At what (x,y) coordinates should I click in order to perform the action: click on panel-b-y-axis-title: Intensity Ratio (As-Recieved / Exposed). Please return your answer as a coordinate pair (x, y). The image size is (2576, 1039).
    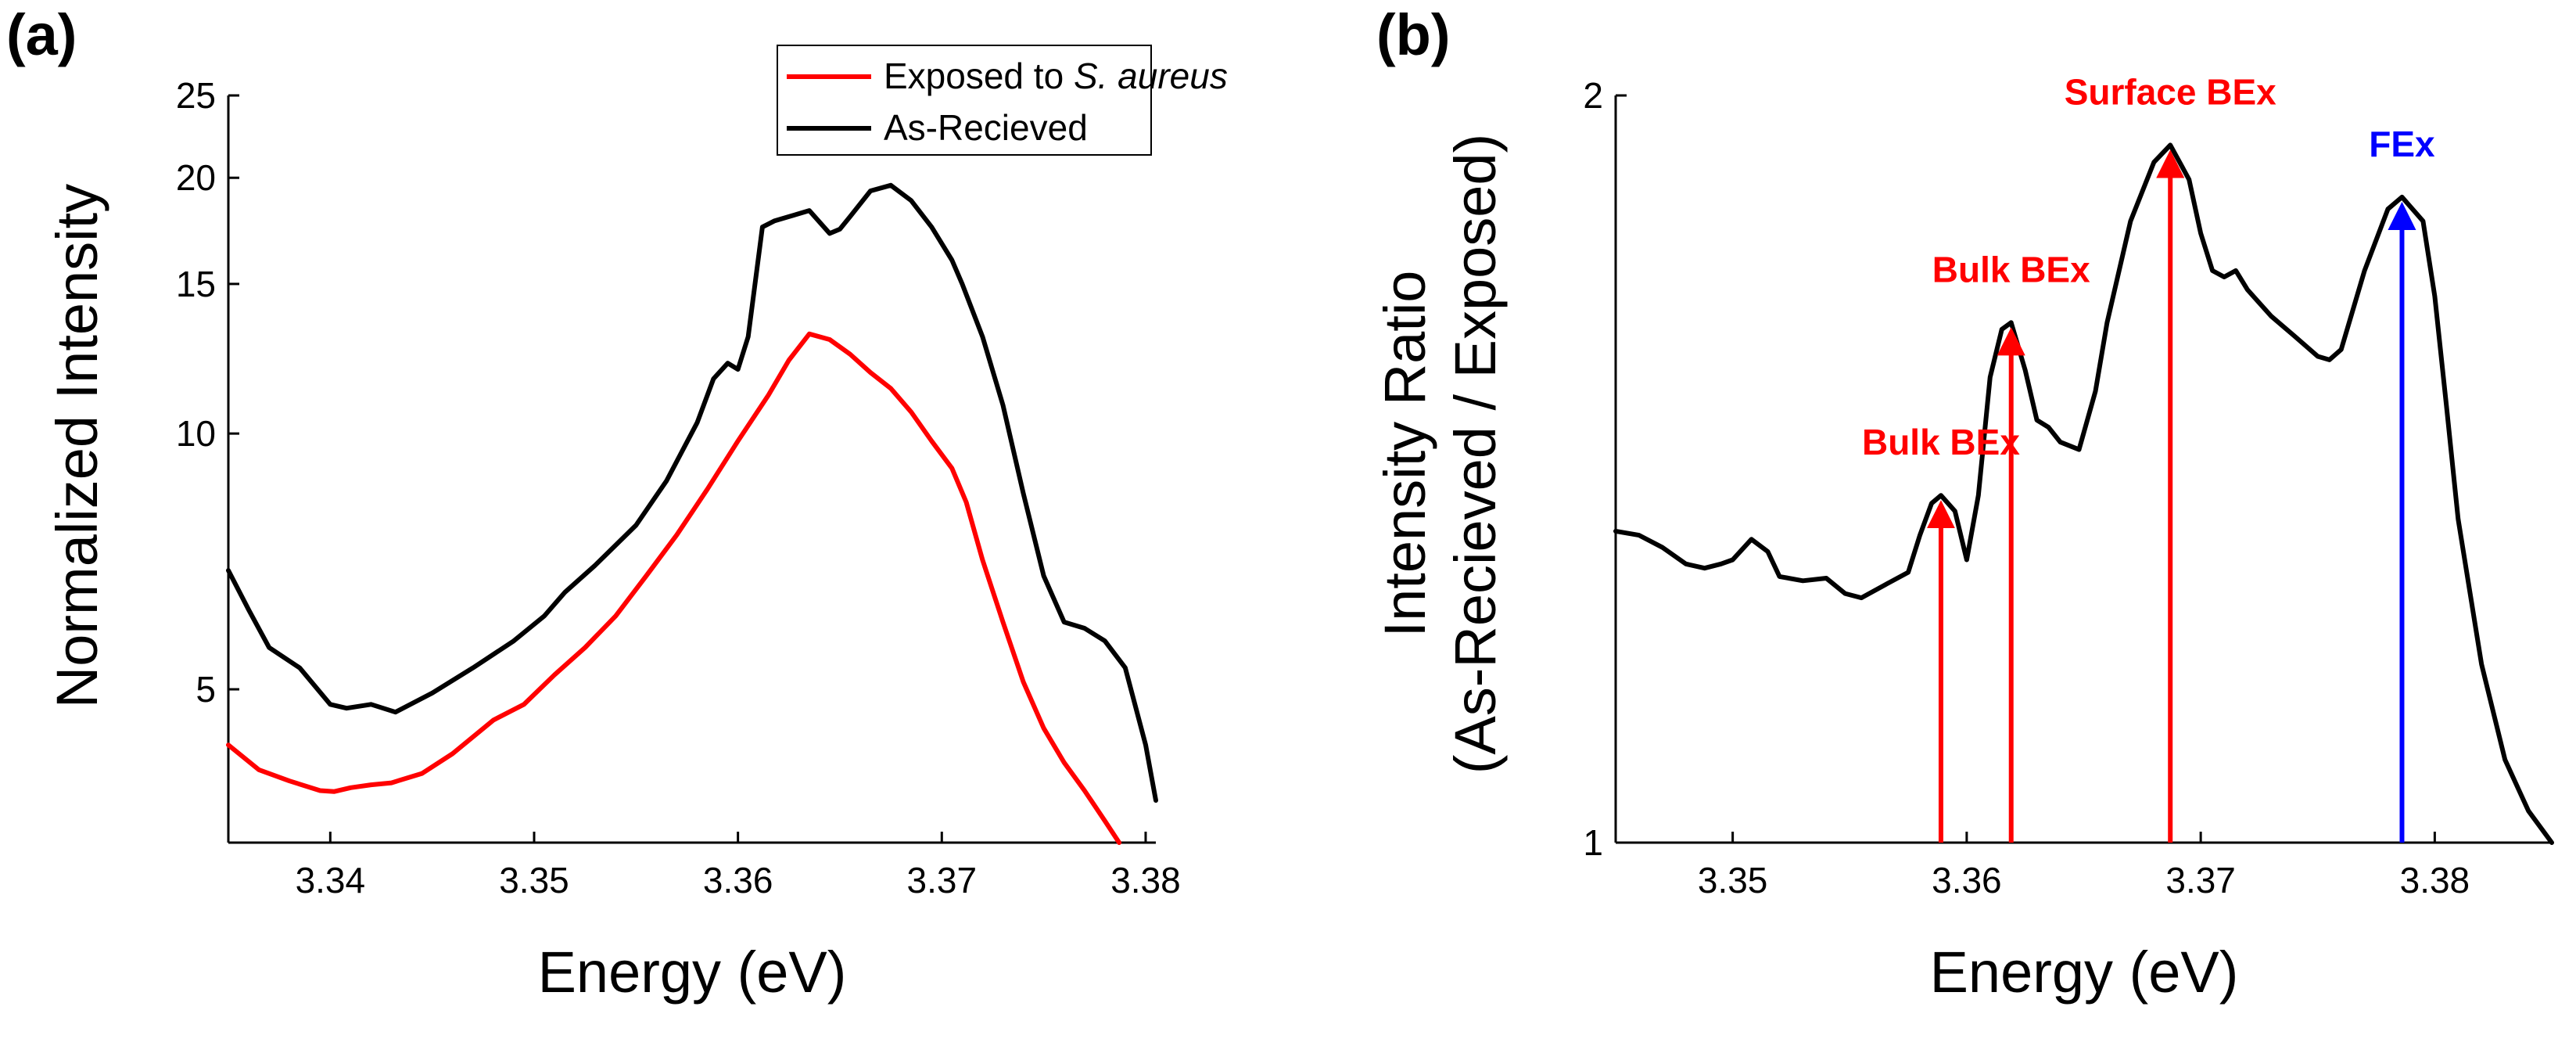
    Looking at the image, I should click on (1440, 454).